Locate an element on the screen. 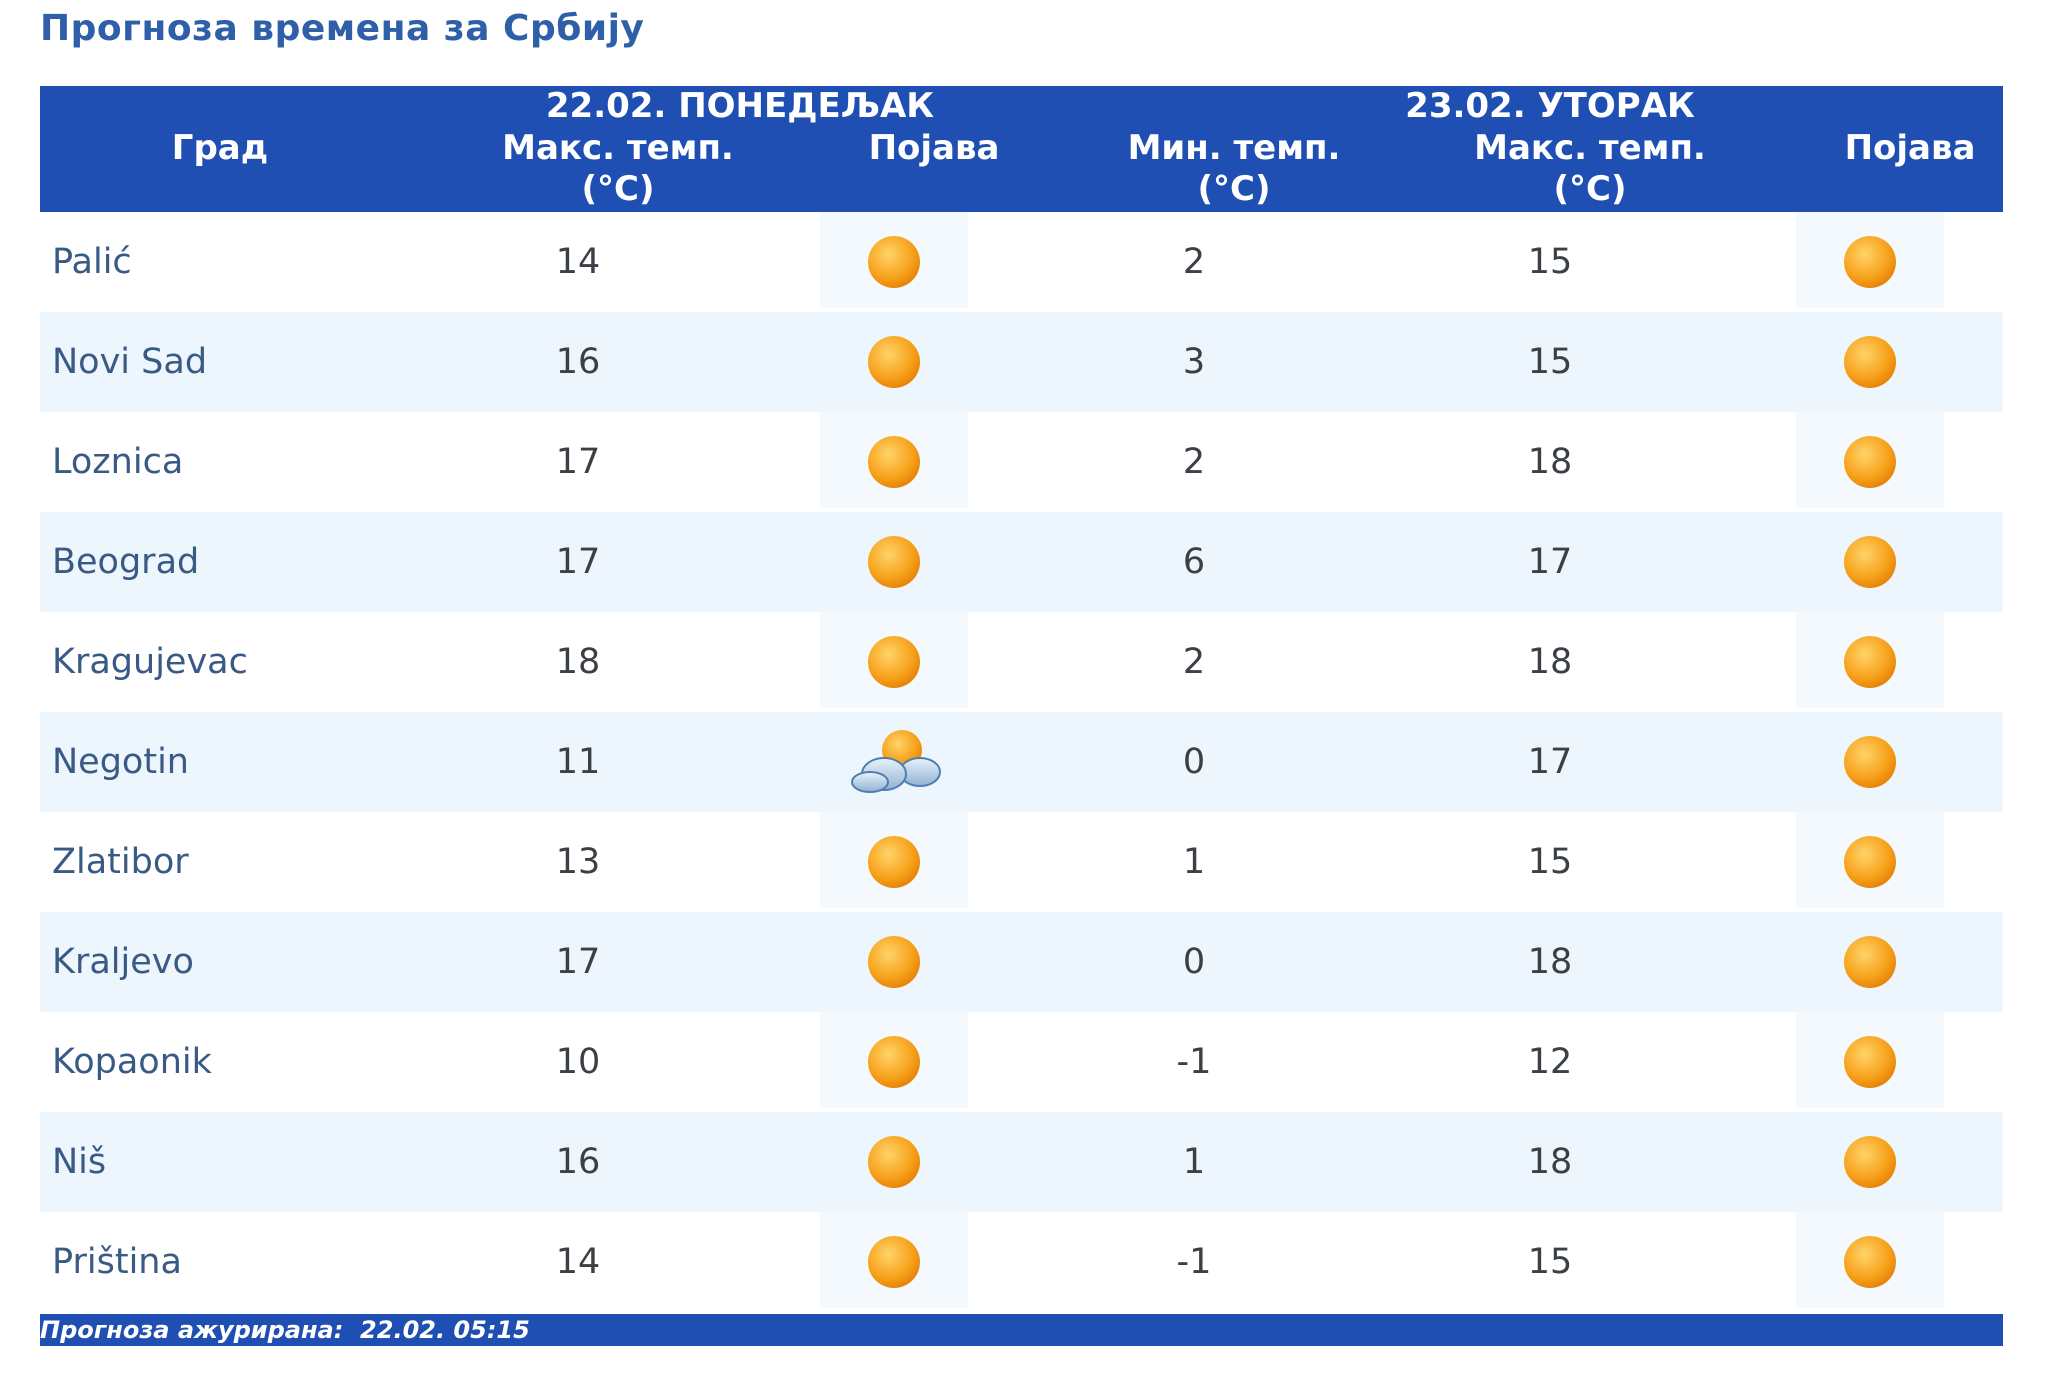  city-name: Niš is located at coordinates (79, 1162).